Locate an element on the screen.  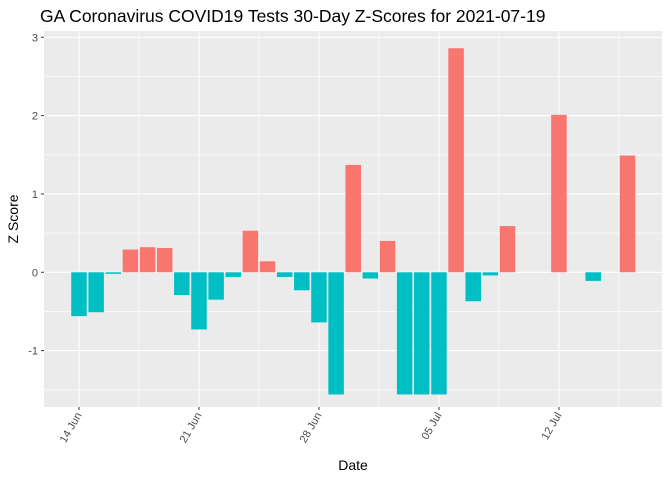
y-tick-label: 0 is located at coordinates (35, 273).